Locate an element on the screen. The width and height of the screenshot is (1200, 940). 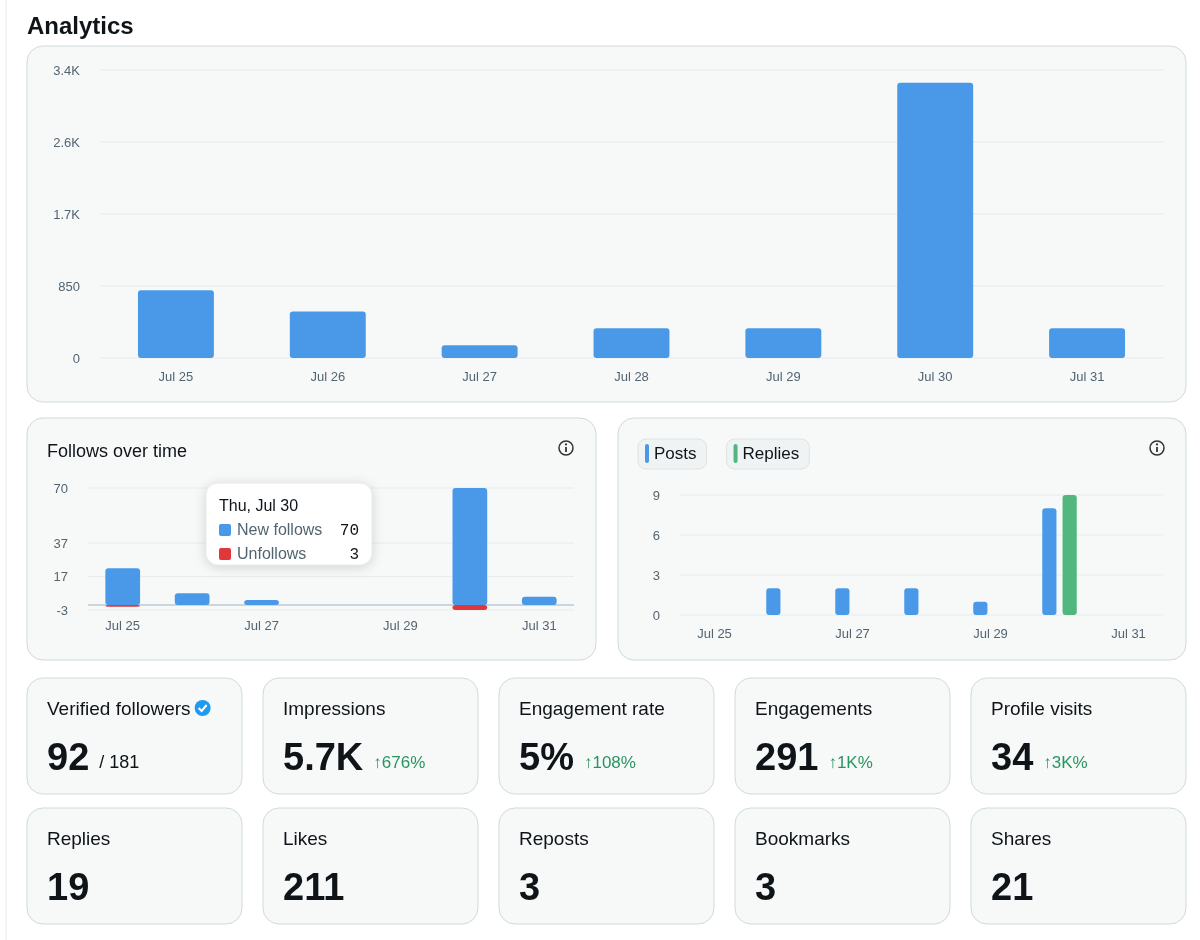
text: / 181 is located at coordinates (119, 762).